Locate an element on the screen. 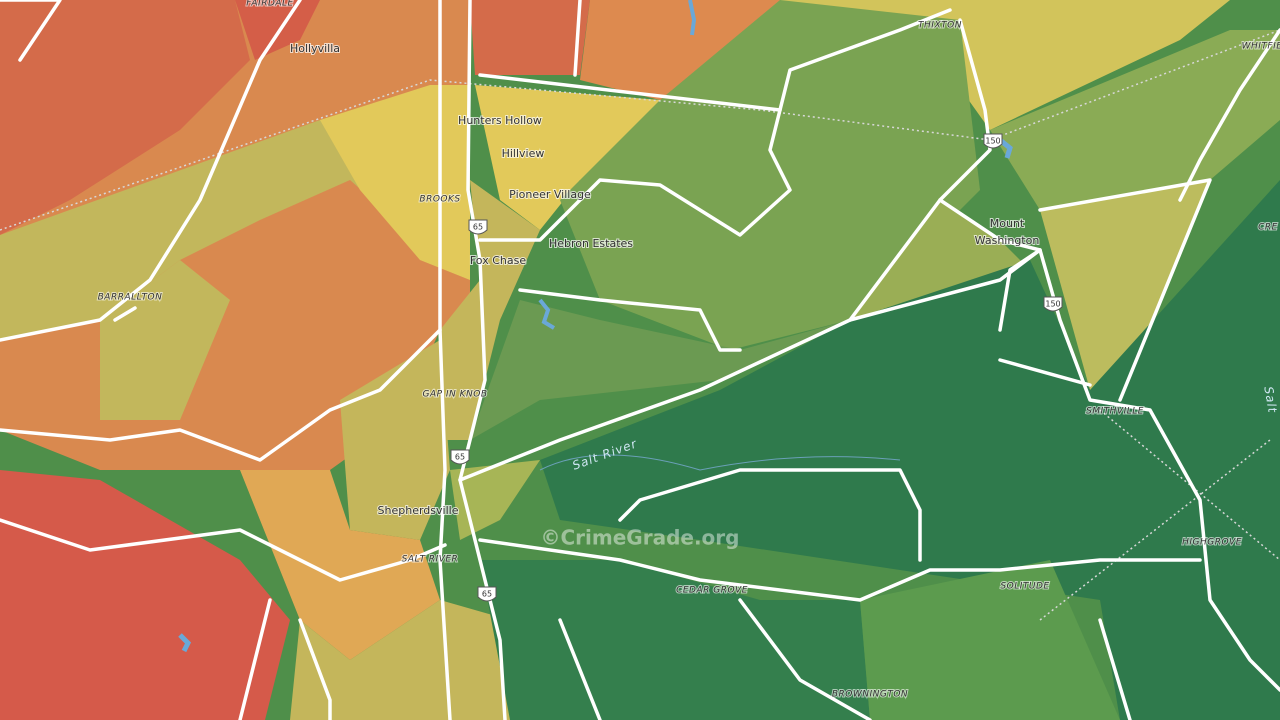 This screenshot has height=720, width=1280. place-label: BROOKS is located at coordinates (439, 200).